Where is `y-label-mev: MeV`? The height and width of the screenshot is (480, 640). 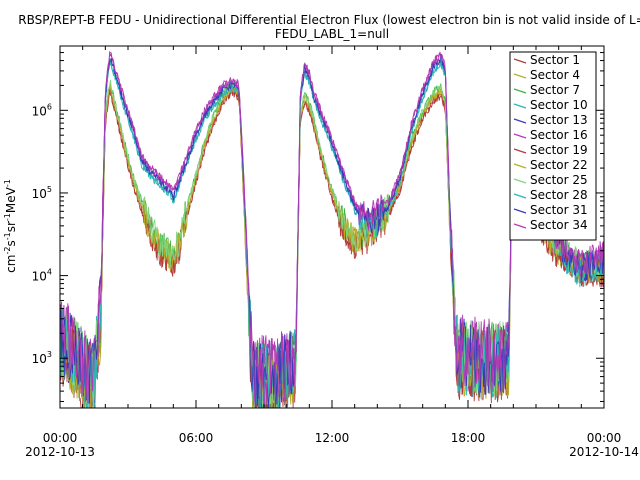 y-label-mev: MeV is located at coordinates (11, 199).